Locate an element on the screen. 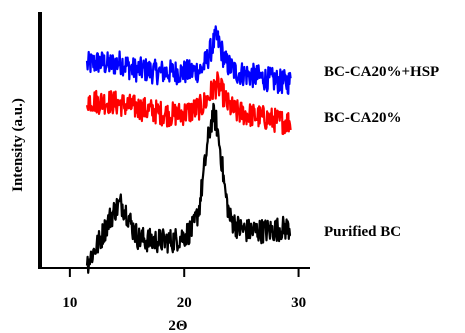 This screenshot has width=465, height=333. series-label-0: BC-CA20%+HSP is located at coordinates (381, 72).